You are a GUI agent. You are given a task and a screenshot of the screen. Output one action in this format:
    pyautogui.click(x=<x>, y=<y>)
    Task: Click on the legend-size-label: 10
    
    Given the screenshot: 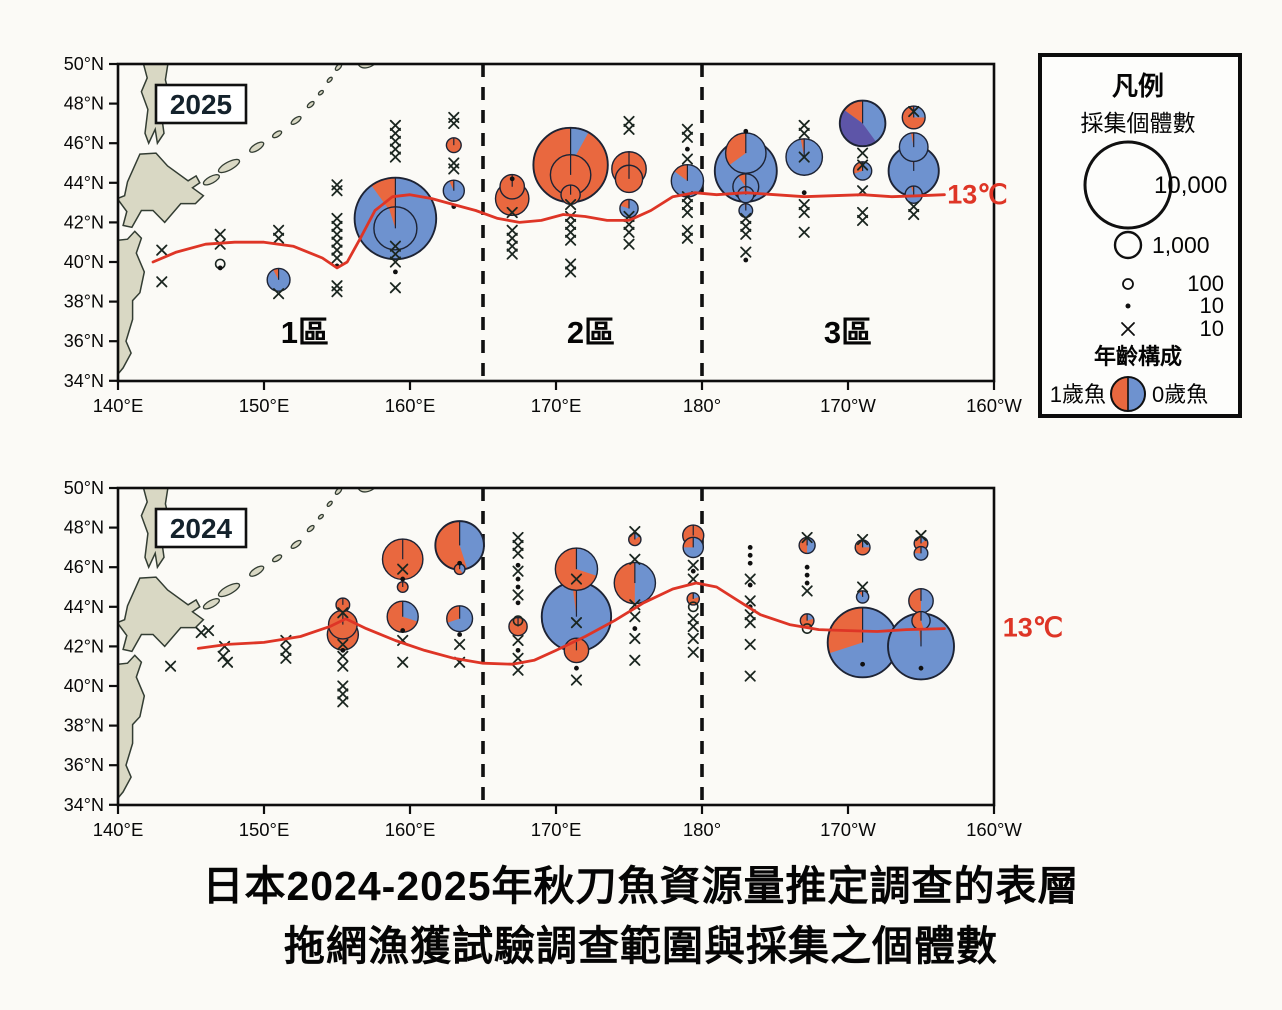 What is the action you would take?
    pyautogui.click(x=1212, y=305)
    